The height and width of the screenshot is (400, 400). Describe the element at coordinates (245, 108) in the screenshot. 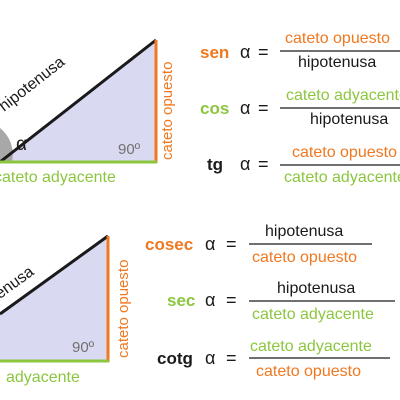

I see `formula-cos-alpha: α` at that location.